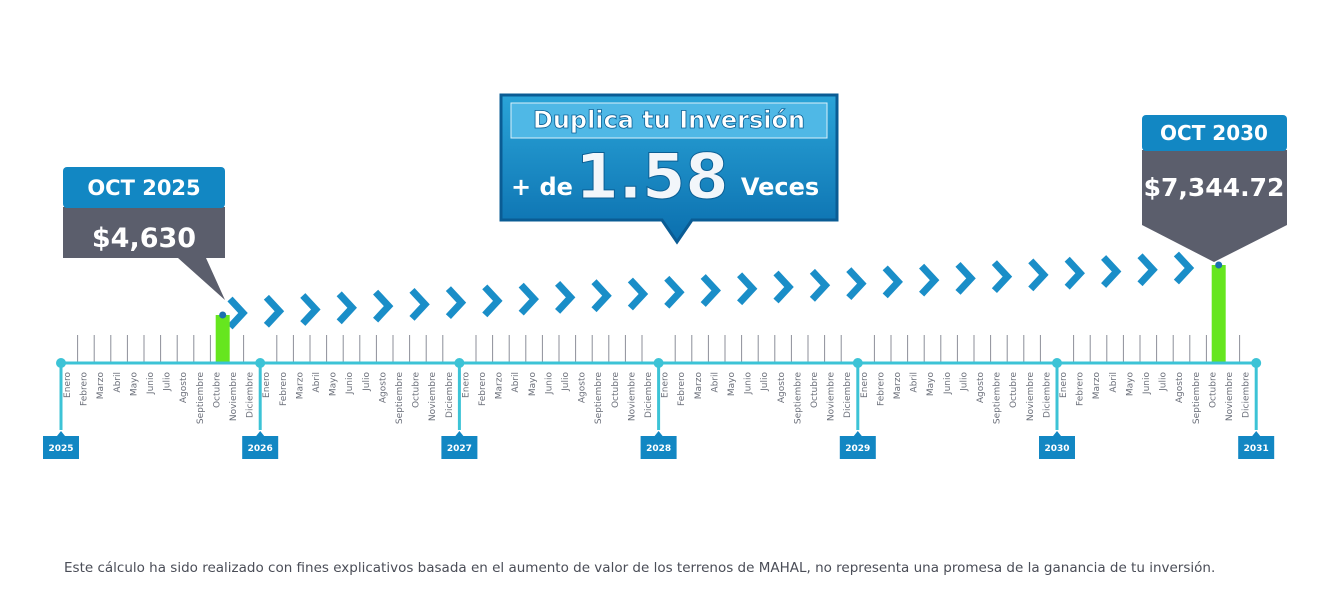 This screenshot has width=1322, height=608. I want to click on year-label: 2030, so click(1056, 449).